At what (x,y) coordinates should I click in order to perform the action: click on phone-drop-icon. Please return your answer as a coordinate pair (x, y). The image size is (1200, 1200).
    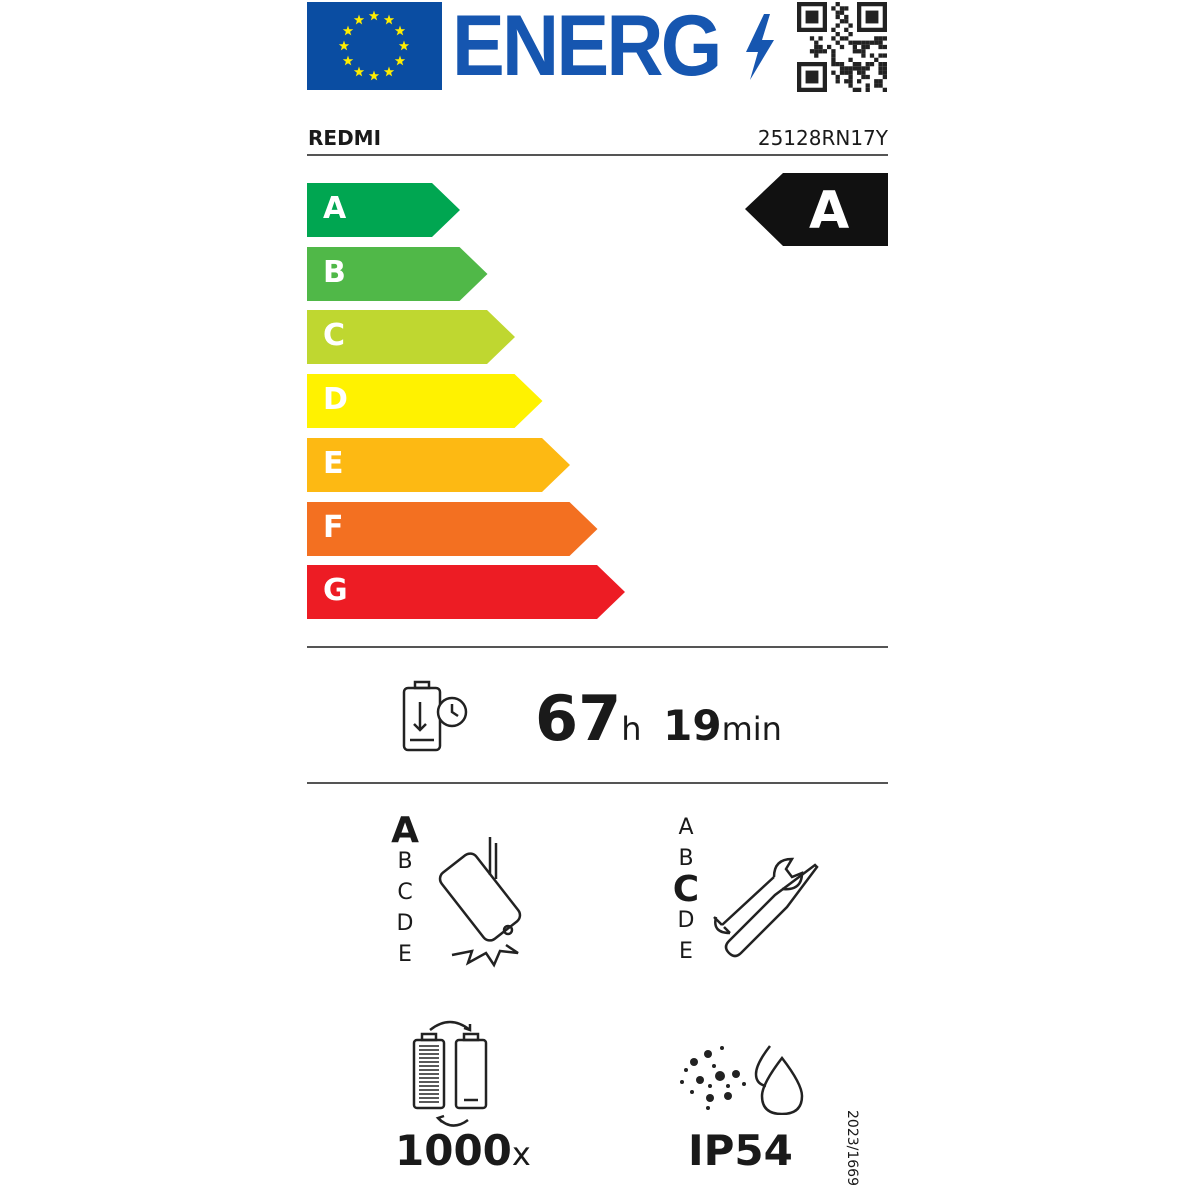
    Looking at the image, I should click on (480, 902).